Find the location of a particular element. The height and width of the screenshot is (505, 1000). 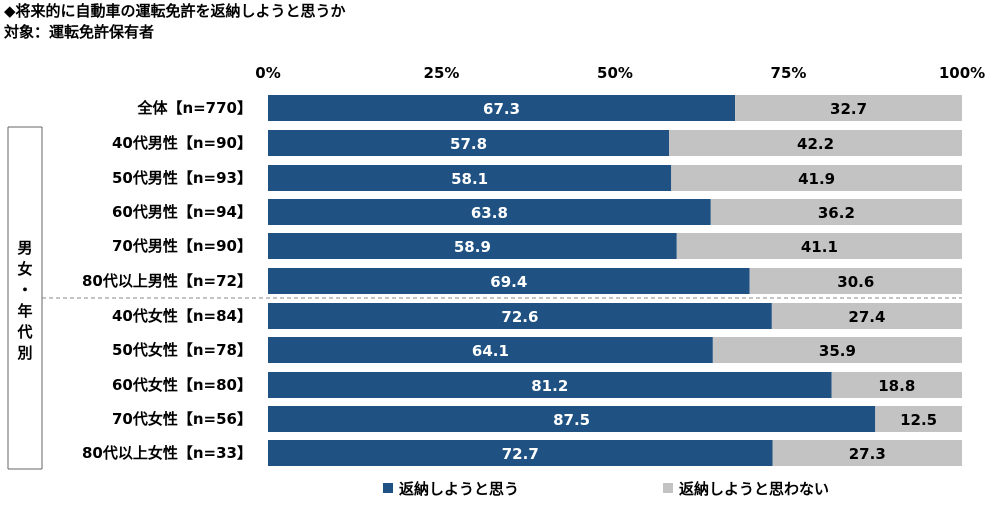

data-label: 27.3 is located at coordinates (867, 454).